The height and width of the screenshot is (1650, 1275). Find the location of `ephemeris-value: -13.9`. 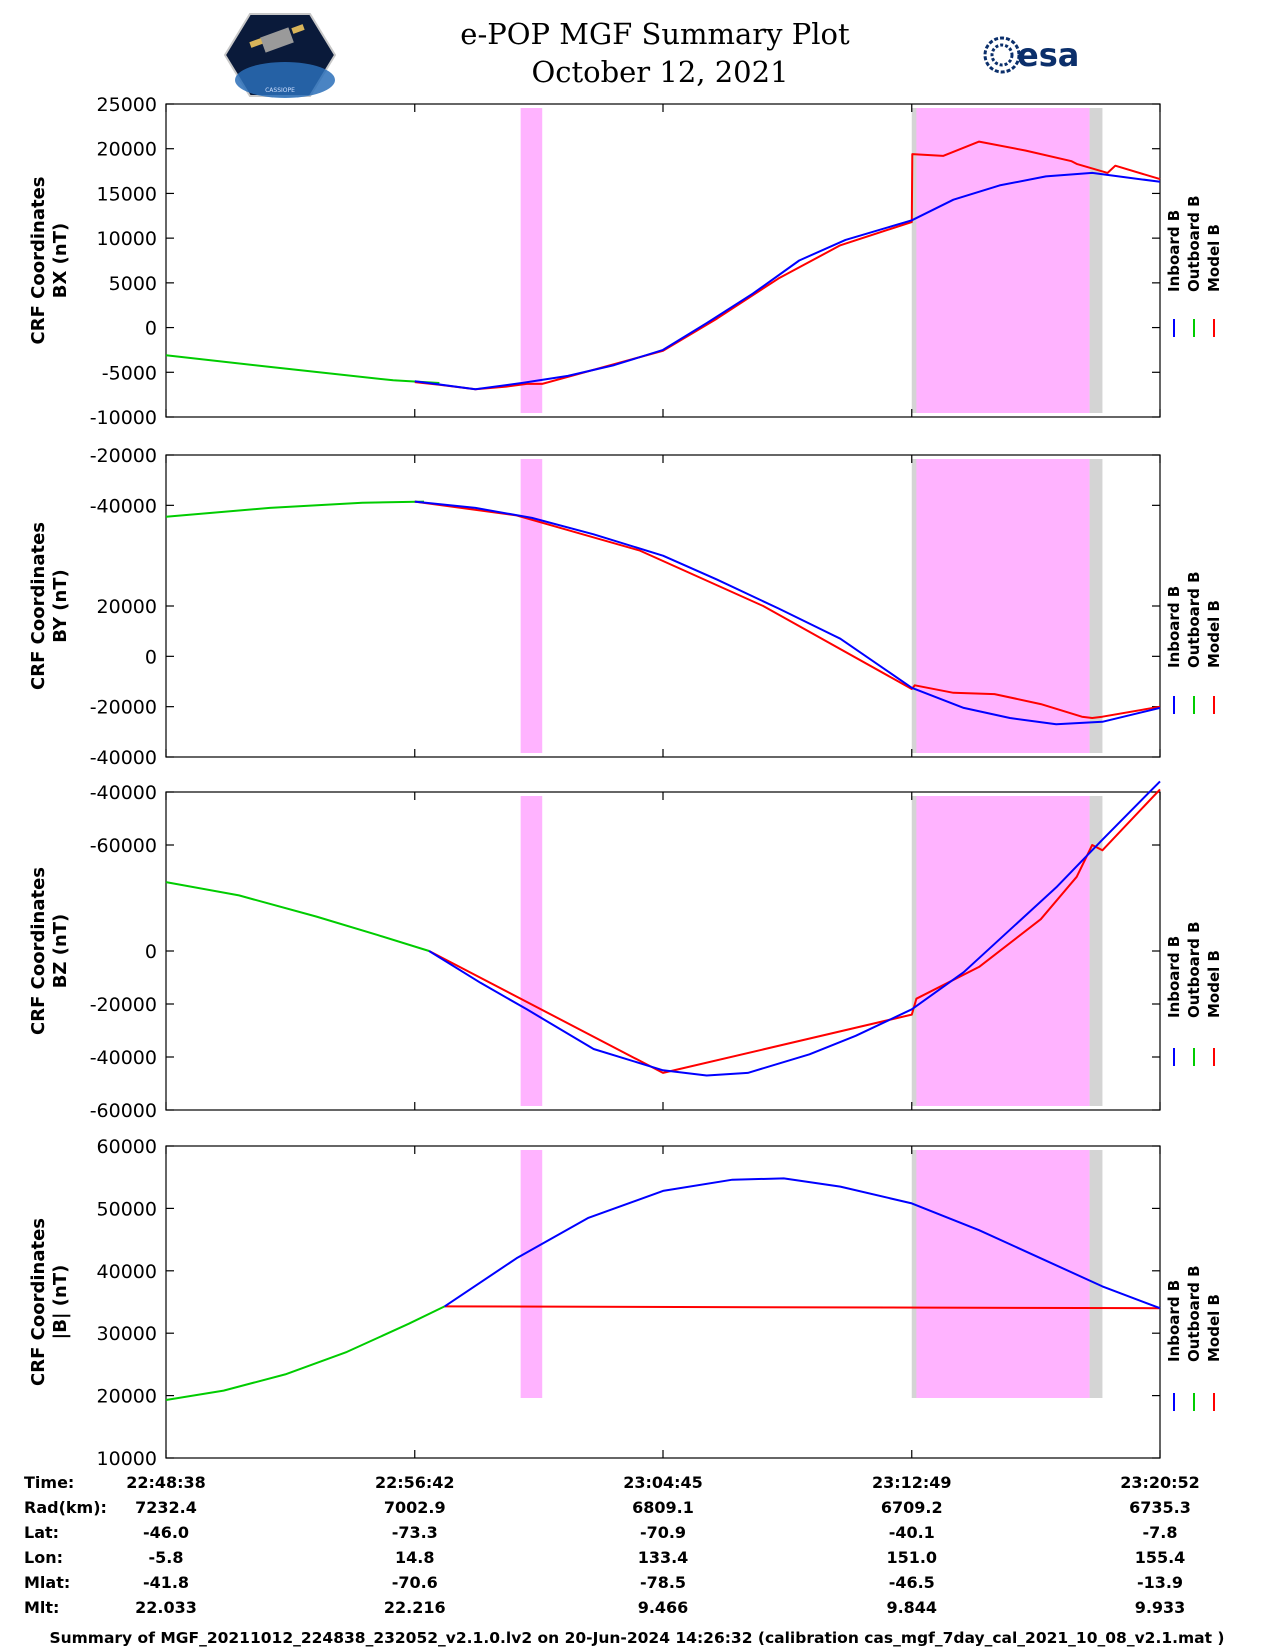

ephemeris-value: -13.9 is located at coordinates (1160, 1582).